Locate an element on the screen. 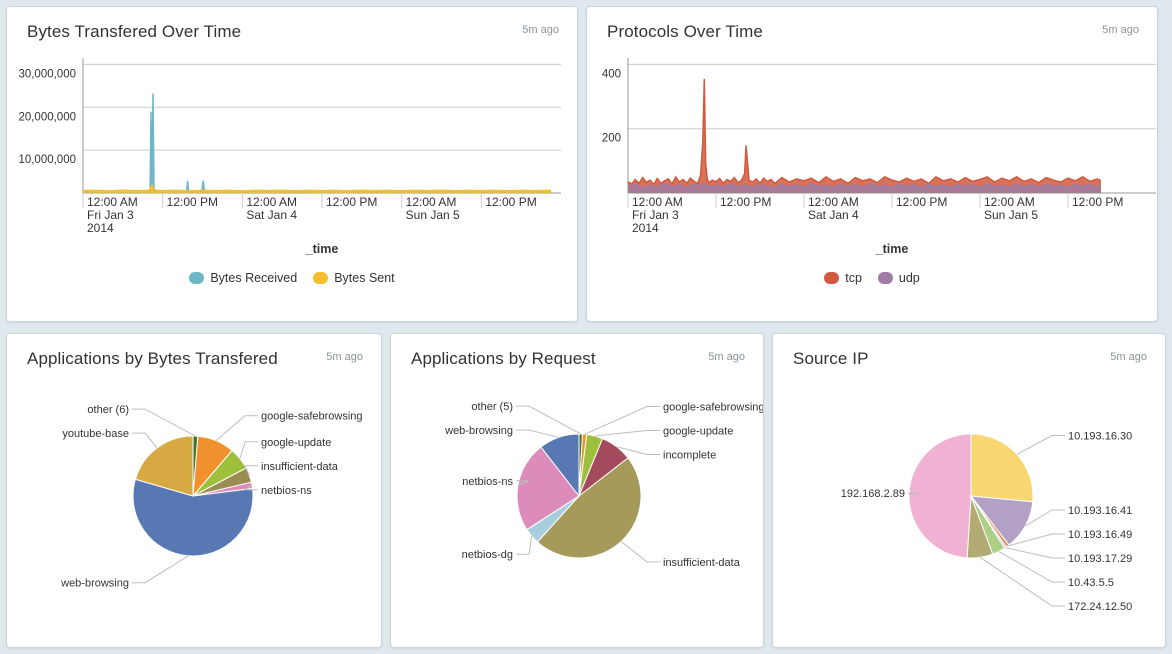 This screenshot has width=1172, height=654. panel-header: Applications by Request 5m ago is located at coordinates (577, 354).